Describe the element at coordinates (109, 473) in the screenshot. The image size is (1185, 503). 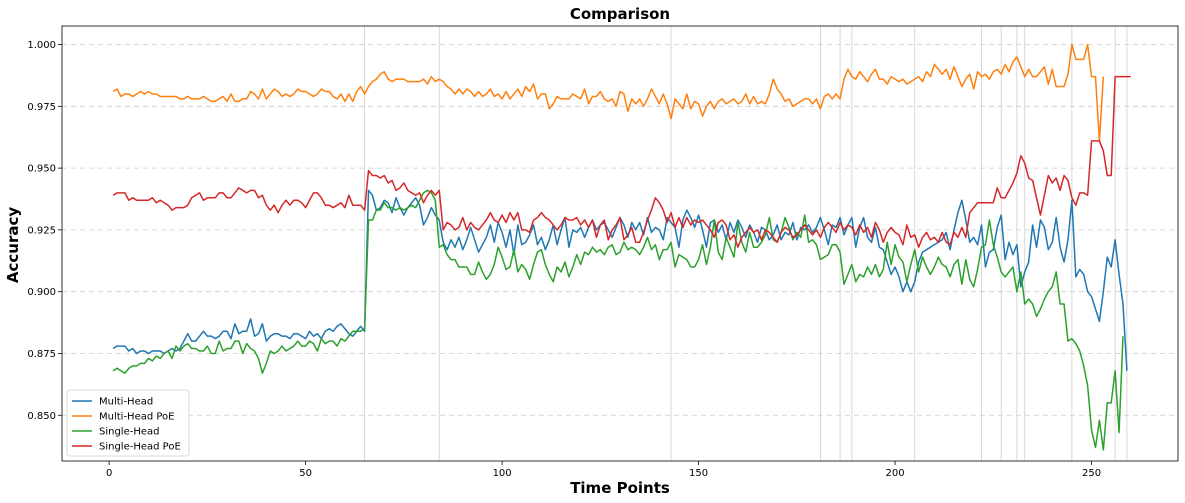
I see `x-tick-label: 0` at that location.